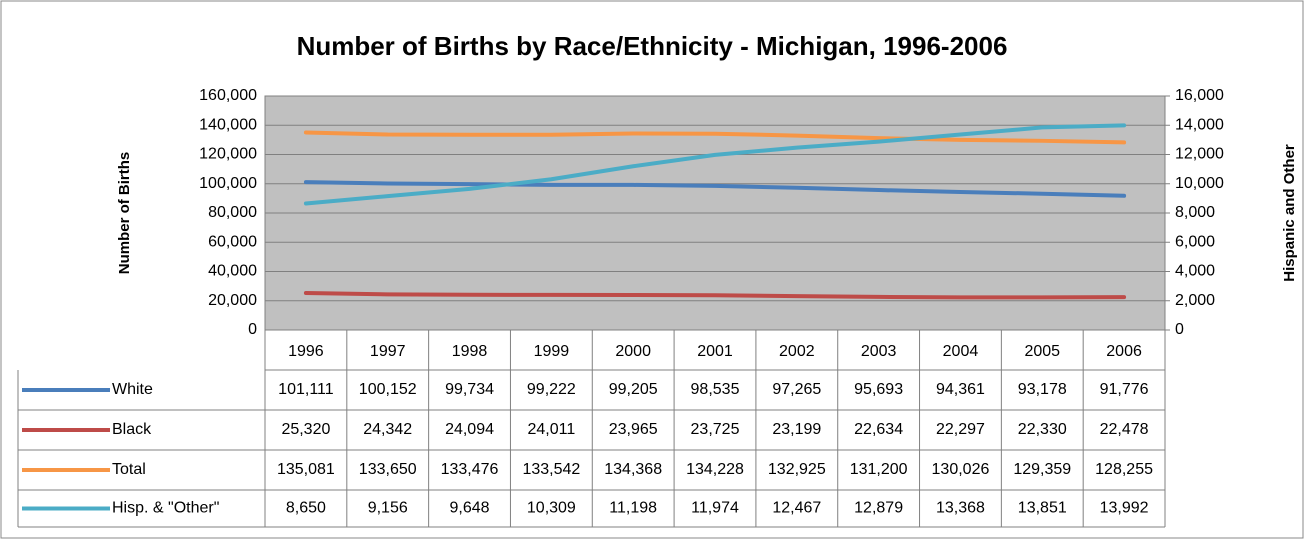 The image size is (1304, 539). Describe the element at coordinates (388, 351) in the screenshot. I see `x-tick-label: 1997` at that location.